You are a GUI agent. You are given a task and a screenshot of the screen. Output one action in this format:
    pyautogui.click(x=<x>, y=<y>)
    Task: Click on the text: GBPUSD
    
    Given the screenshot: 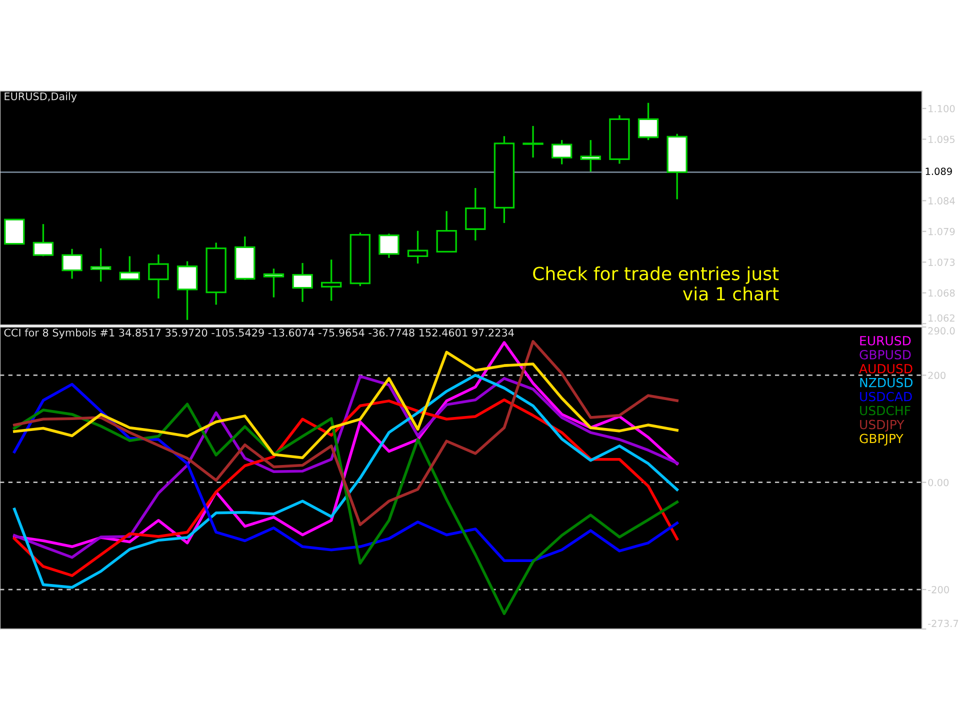 What is the action you would take?
    pyautogui.click(x=885, y=355)
    